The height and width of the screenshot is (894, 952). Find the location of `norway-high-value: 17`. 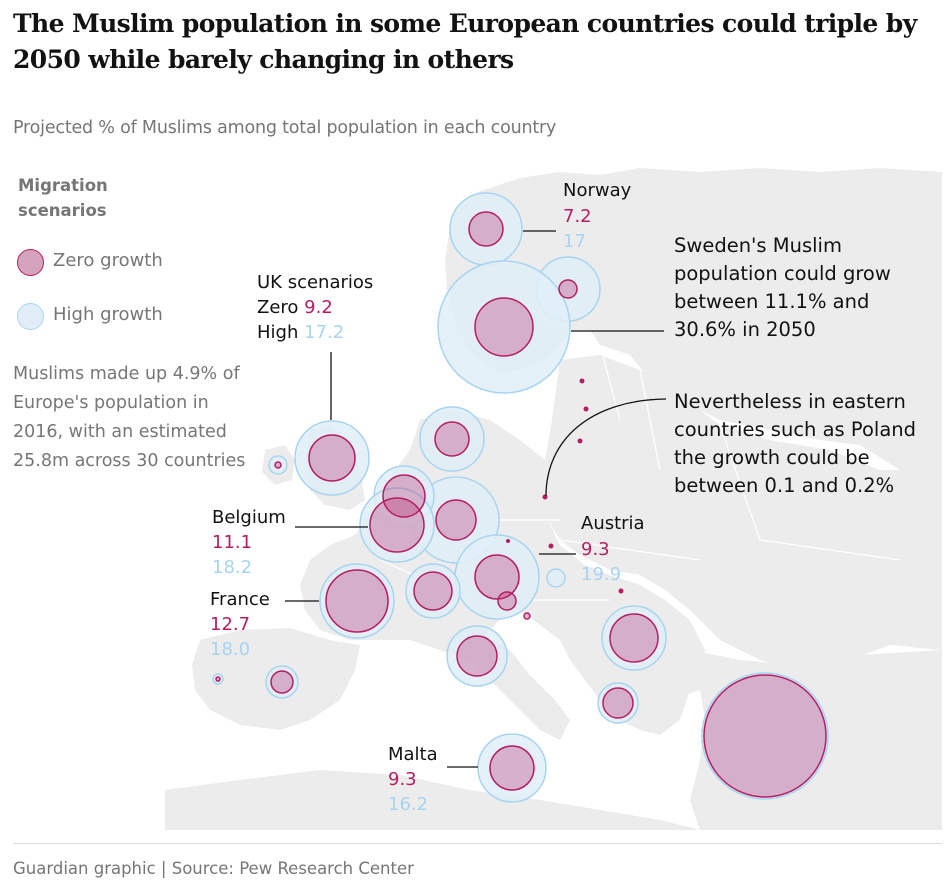

norway-high-value: 17 is located at coordinates (574, 241).